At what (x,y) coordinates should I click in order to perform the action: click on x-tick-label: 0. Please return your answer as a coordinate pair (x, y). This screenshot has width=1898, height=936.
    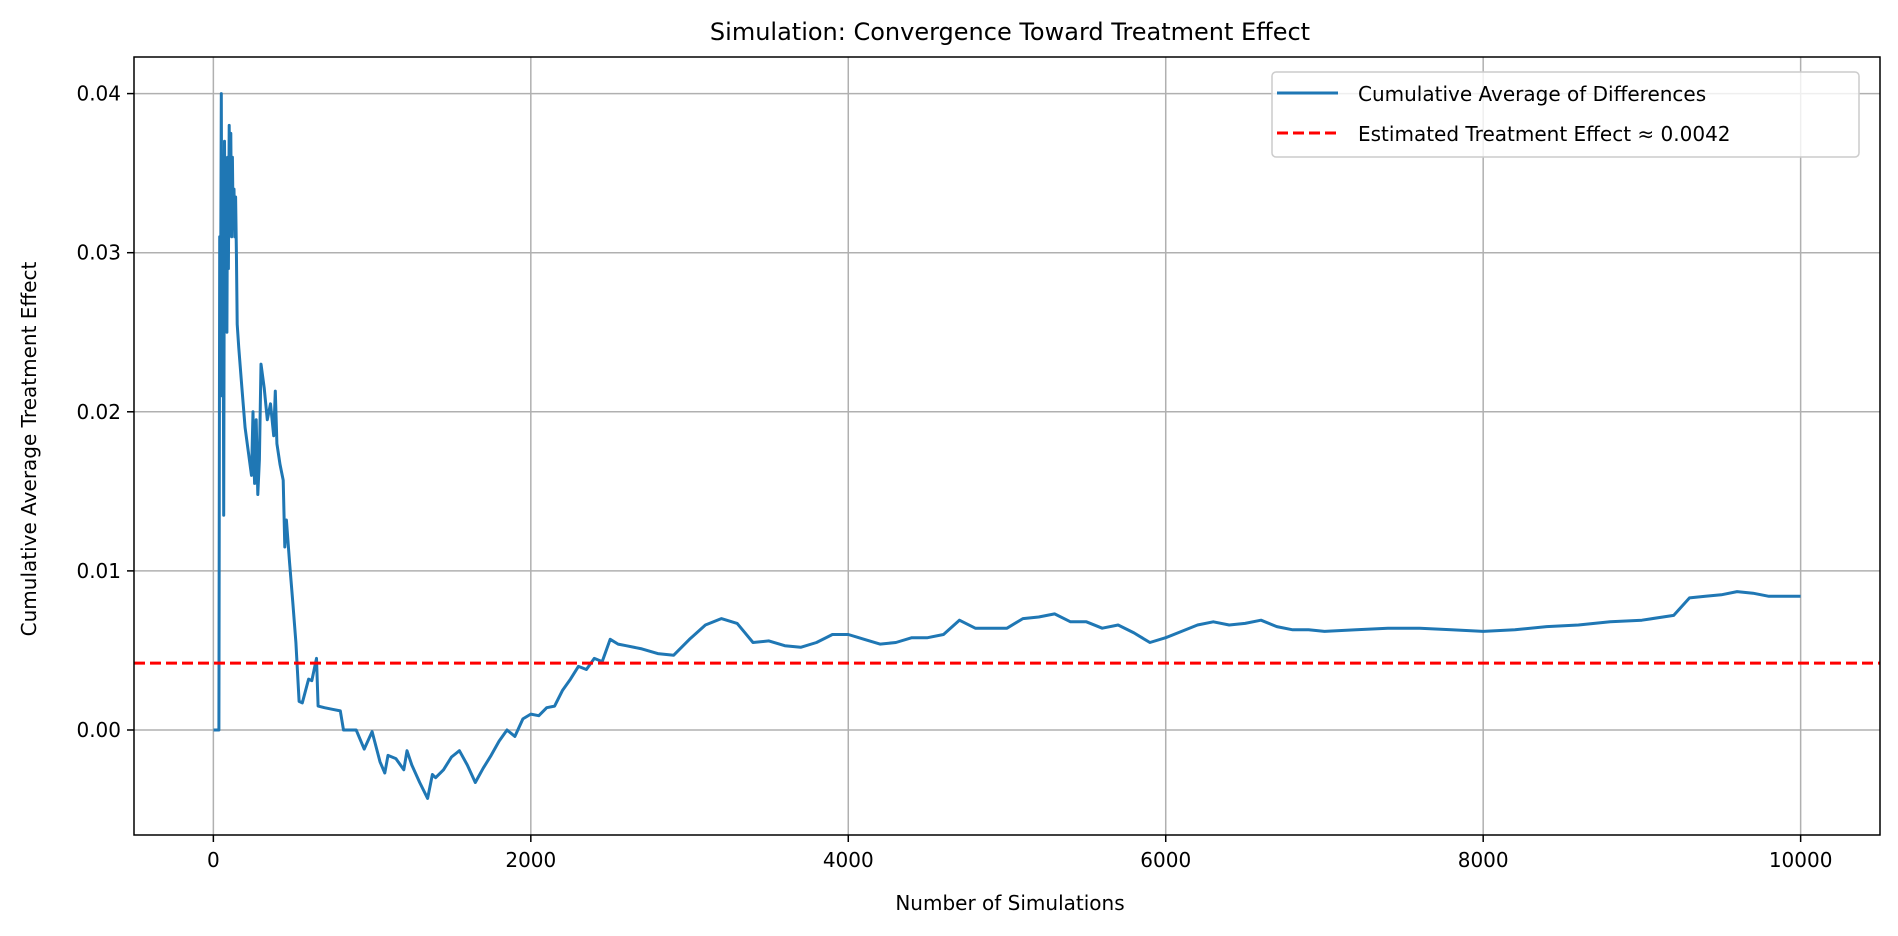
    Looking at the image, I should click on (213, 860).